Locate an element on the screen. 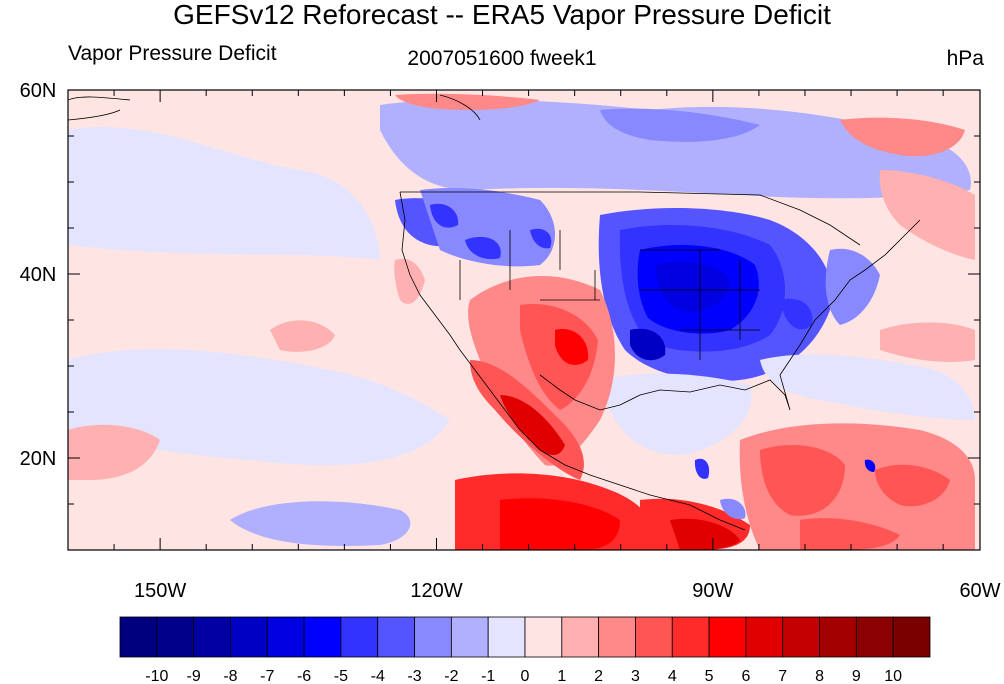 The height and width of the screenshot is (684, 1004). colorbar-label: 7 is located at coordinates (782, 676).